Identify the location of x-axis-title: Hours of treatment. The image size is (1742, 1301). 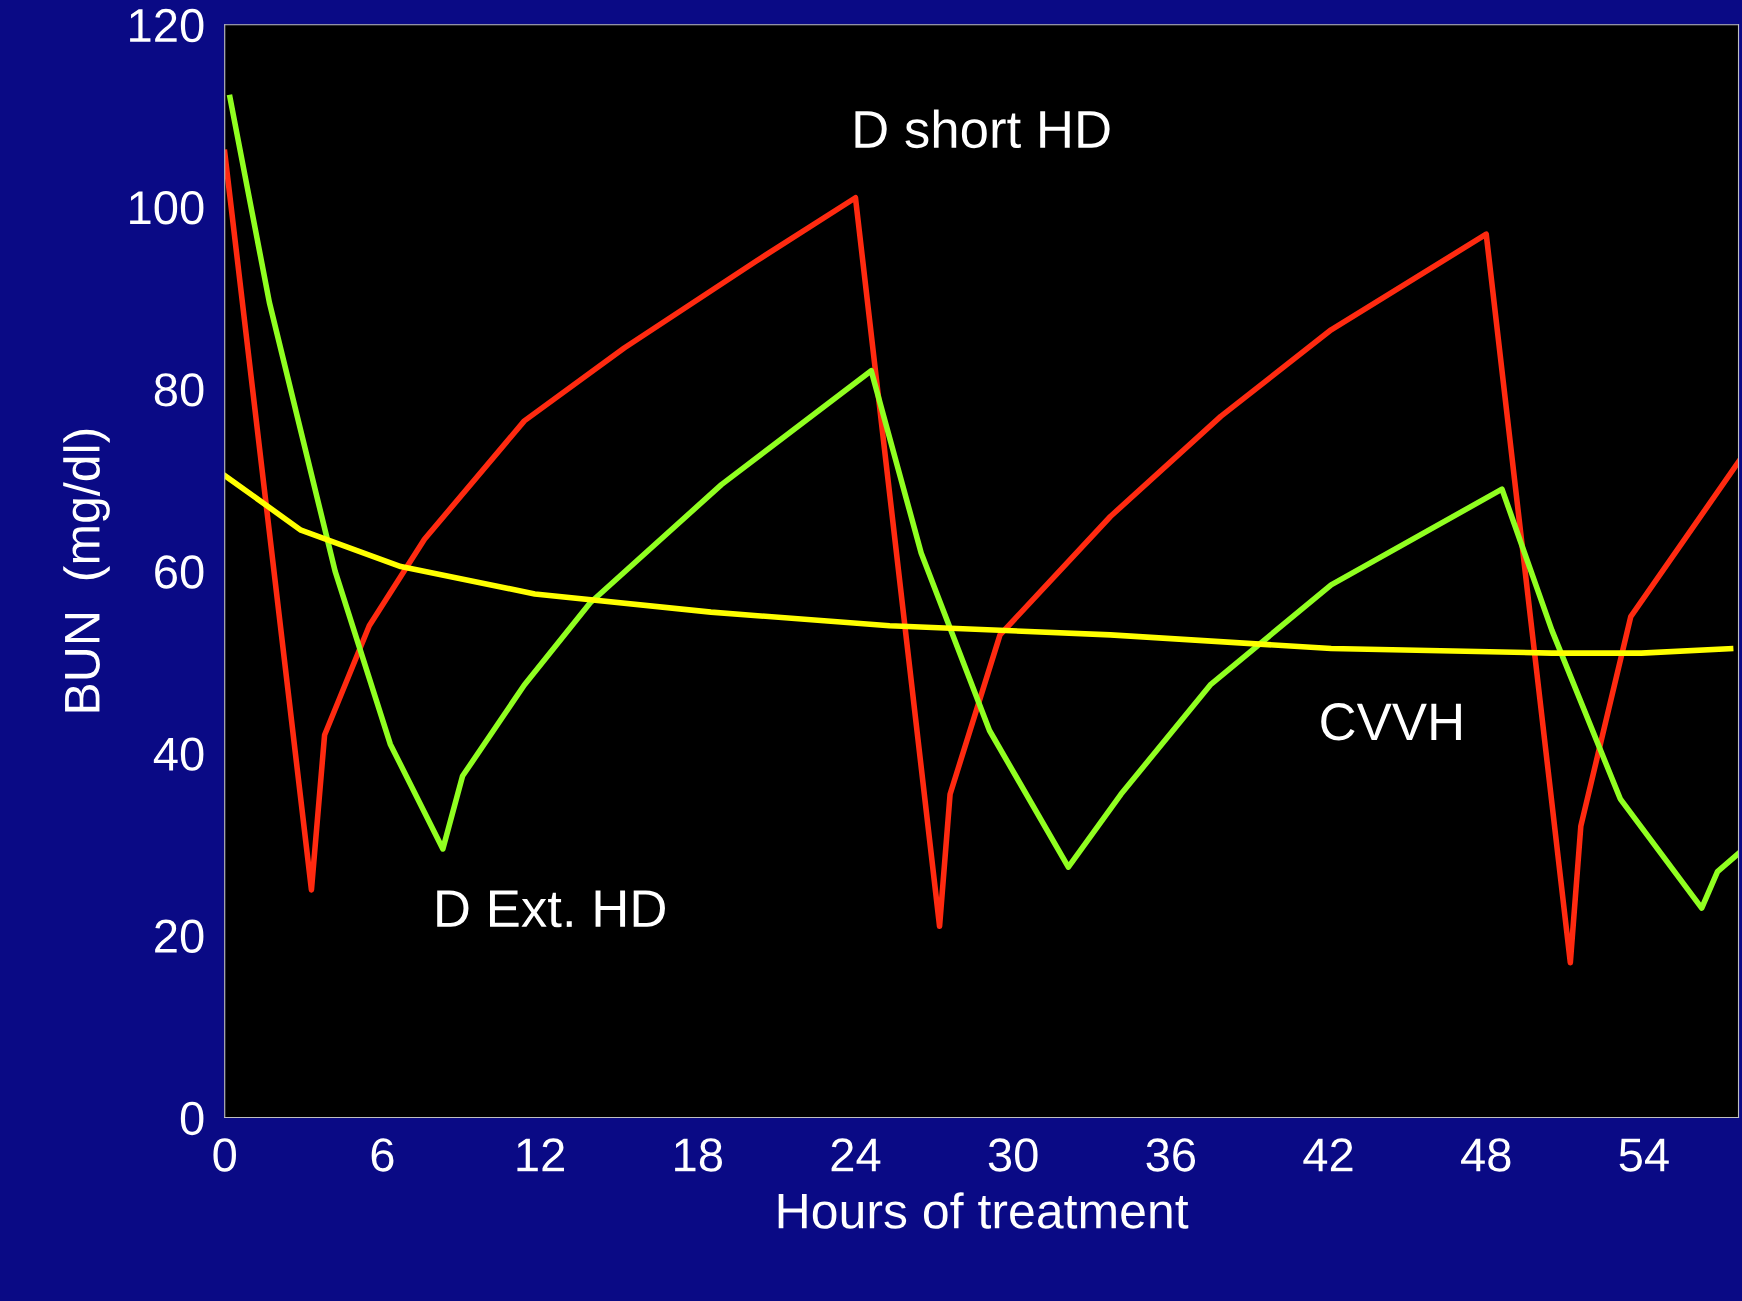
(983, 1210).